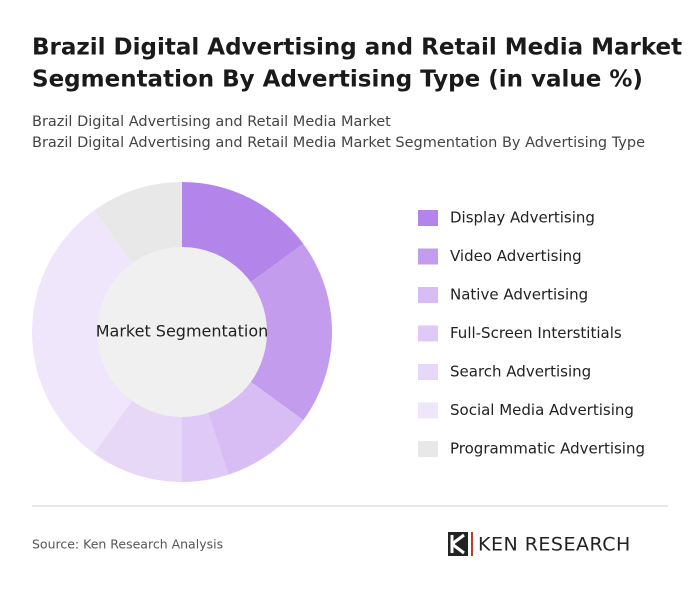  What do you see at coordinates (554, 545) in the screenshot?
I see `brand-name: KEN RESEARCH` at bounding box center [554, 545].